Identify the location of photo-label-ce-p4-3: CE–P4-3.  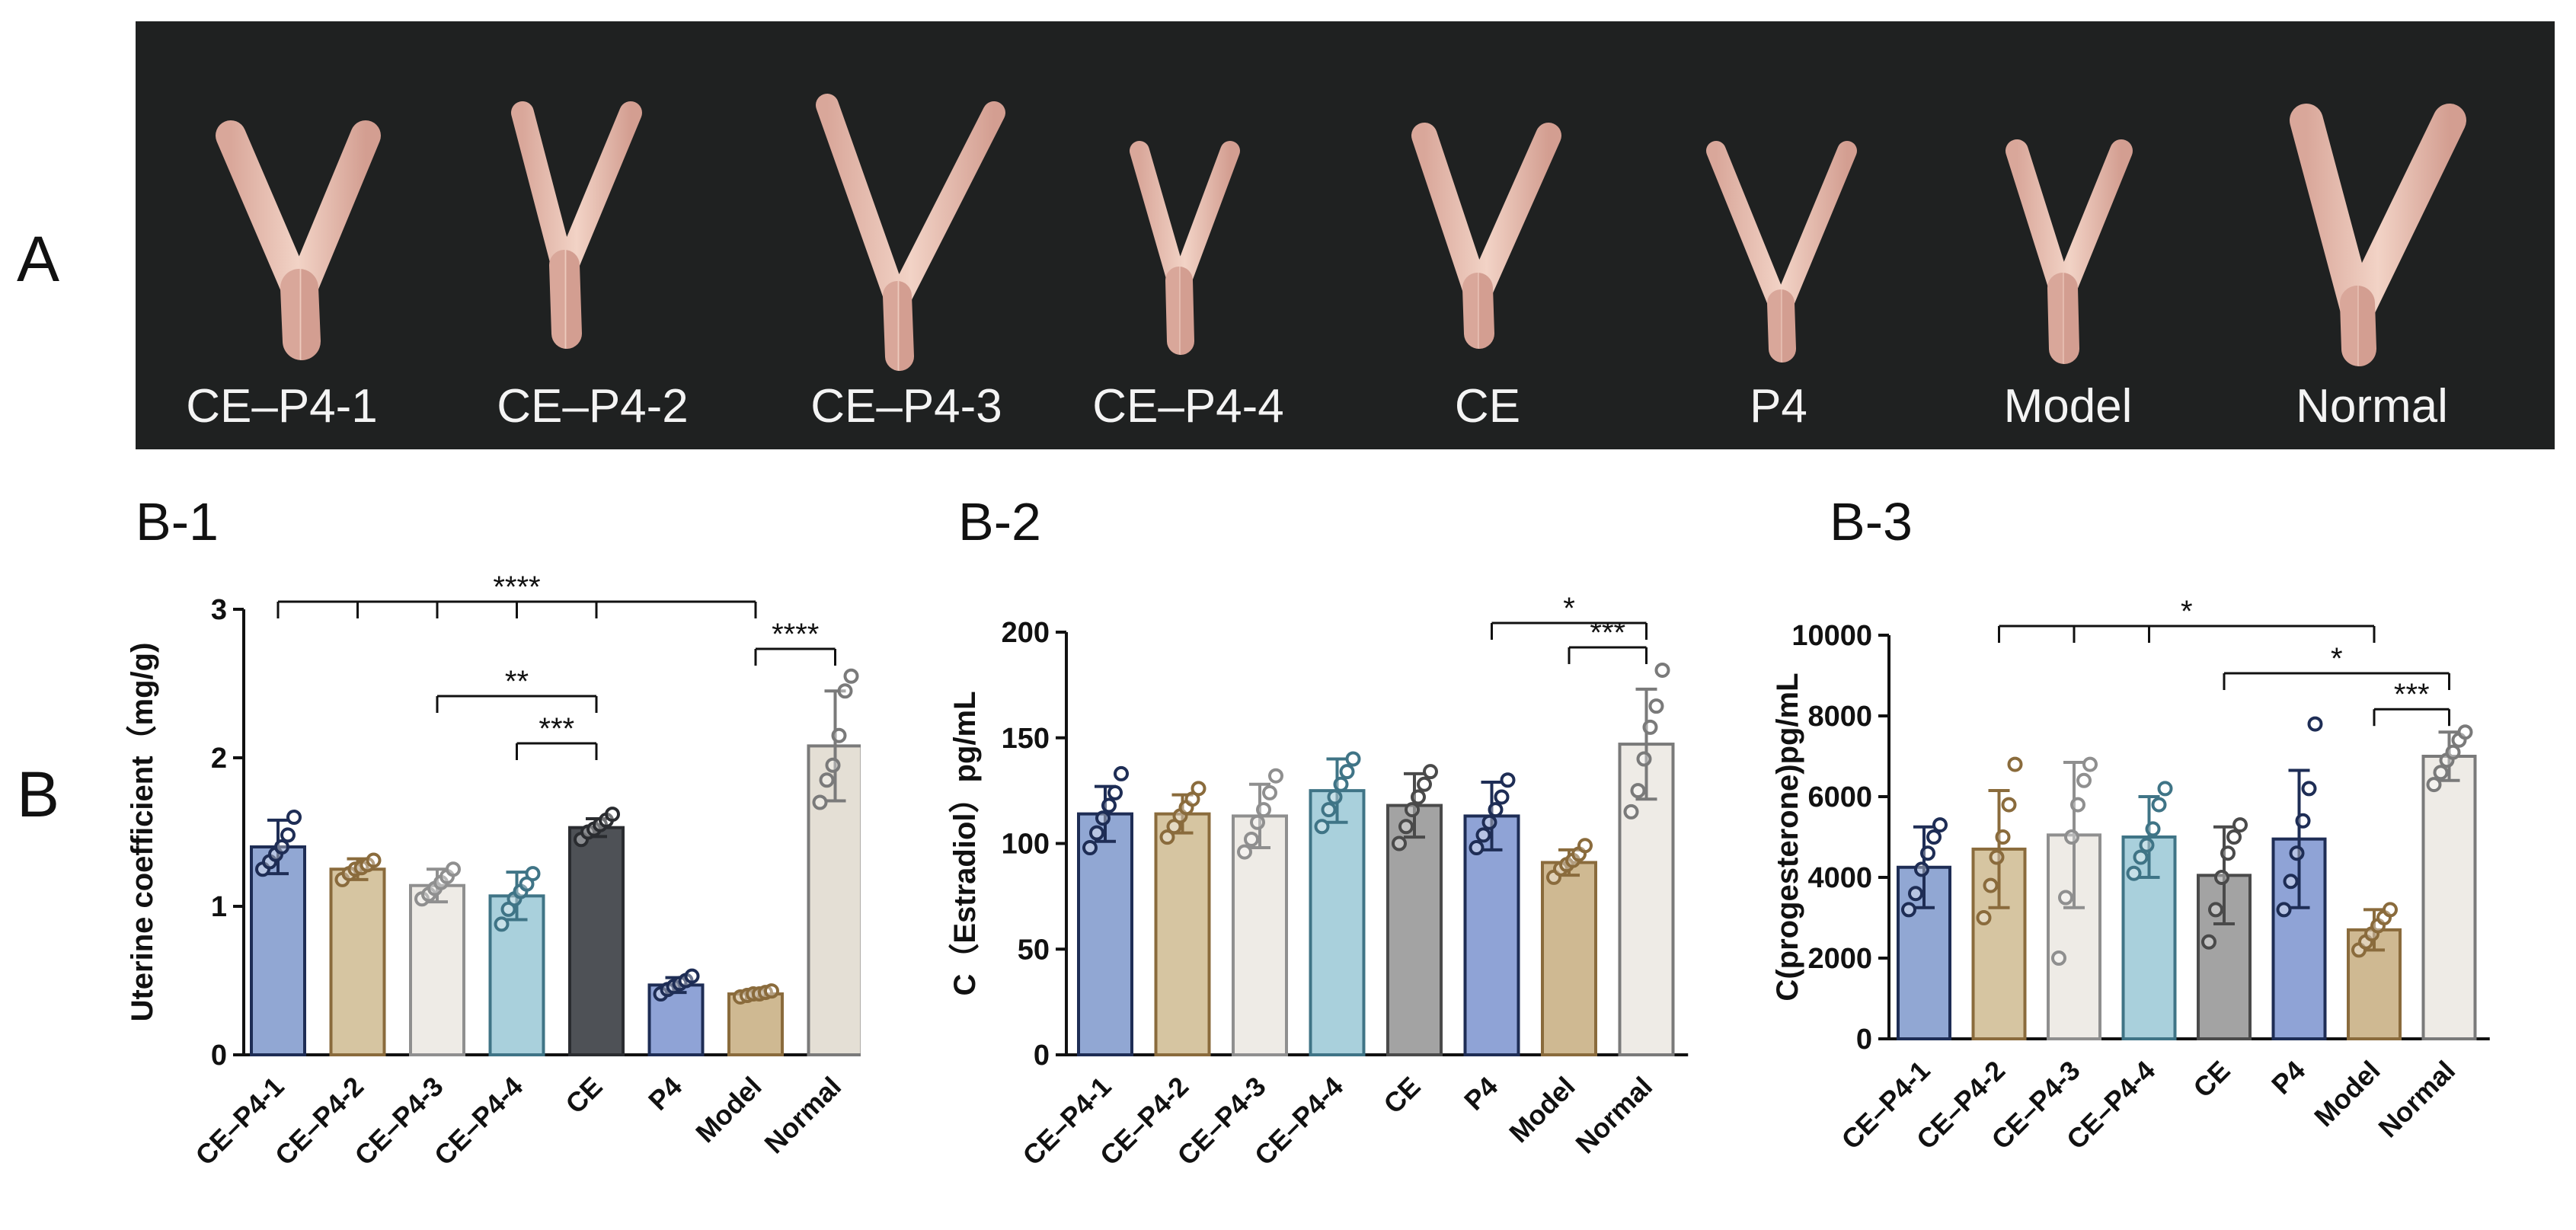
(906, 406).